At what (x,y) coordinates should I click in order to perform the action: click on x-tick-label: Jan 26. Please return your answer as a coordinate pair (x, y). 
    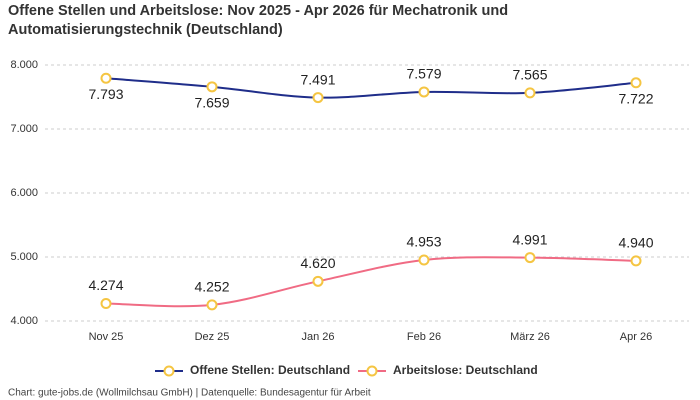
    Looking at the image, I should click on (317, 337).